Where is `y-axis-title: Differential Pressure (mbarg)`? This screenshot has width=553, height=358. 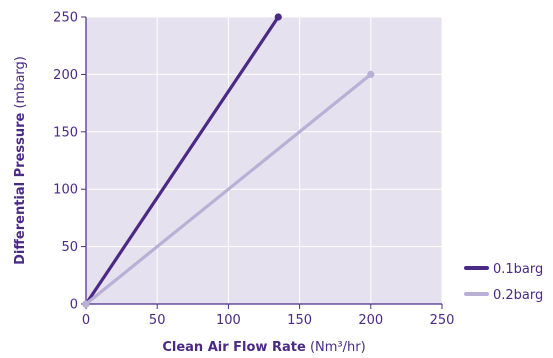
y-axis-title: Differential Pressure (mbarg) is located at coordinates (20, 160).